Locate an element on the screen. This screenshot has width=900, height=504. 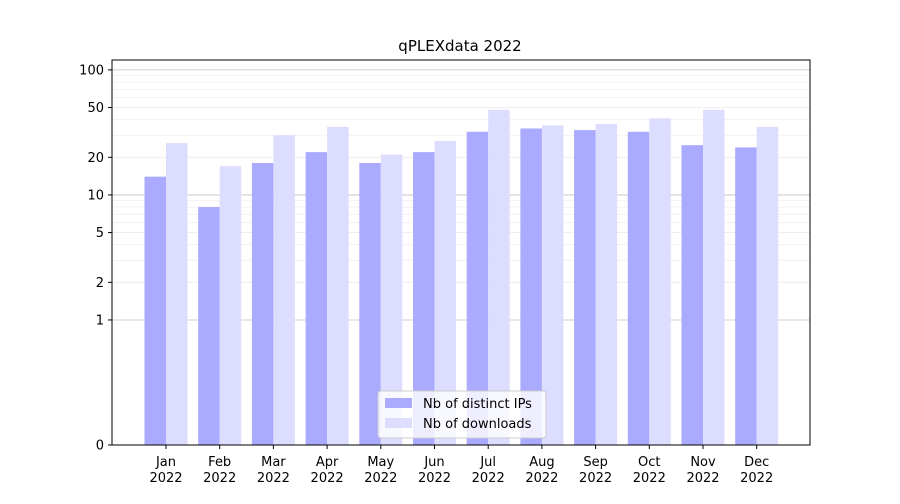
legend-label: Nb of downloads is located at coordinates (477, 424).